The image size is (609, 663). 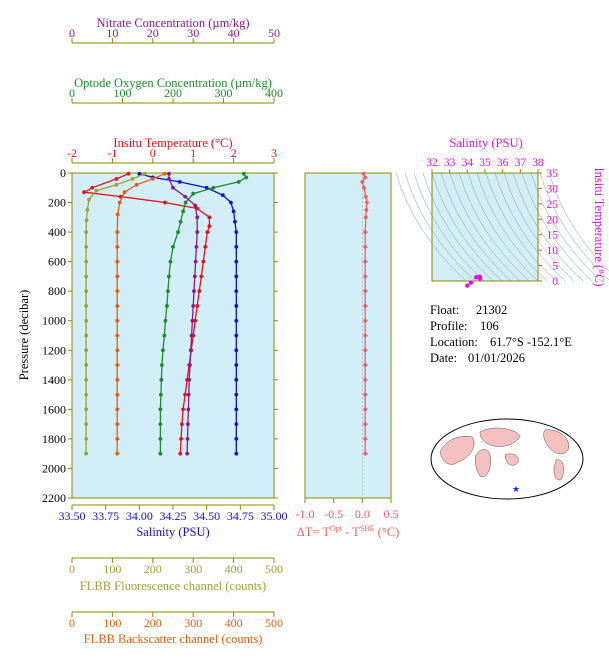 I want to click on salinity-tick-label: 34.00, so click(x=139, y=516).